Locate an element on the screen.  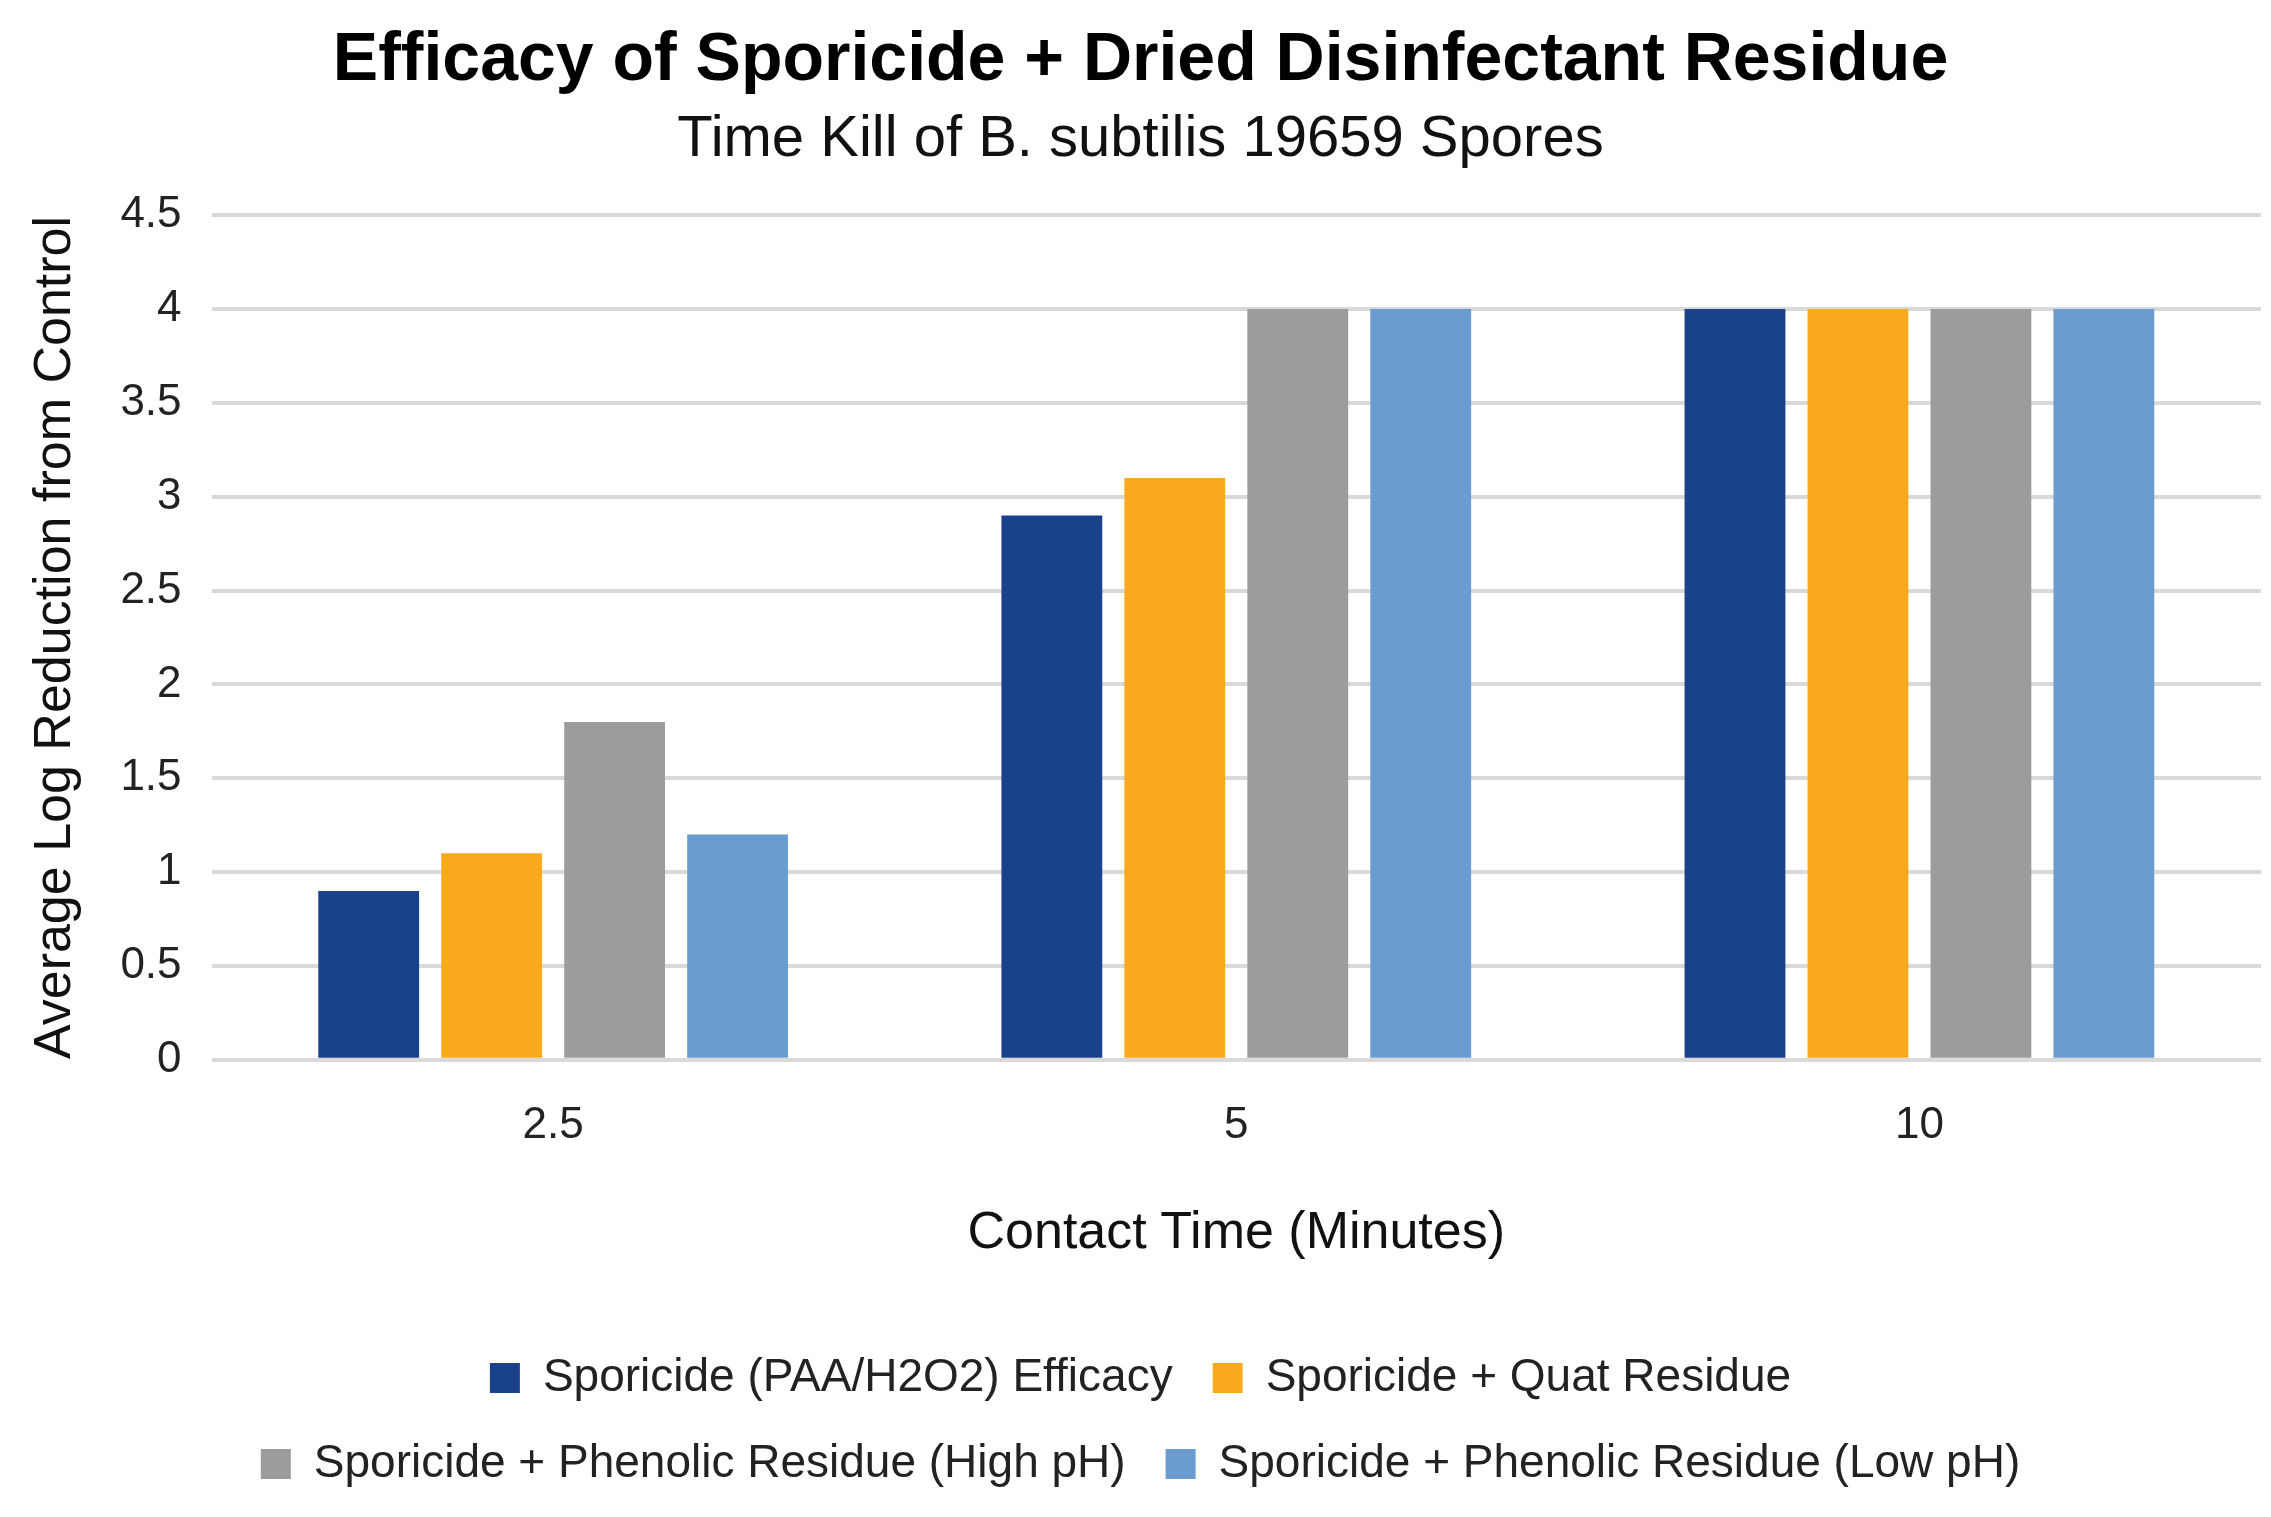
x-axis-title: Contact Time (Minutes) is located at coordinates (1236, 1230).